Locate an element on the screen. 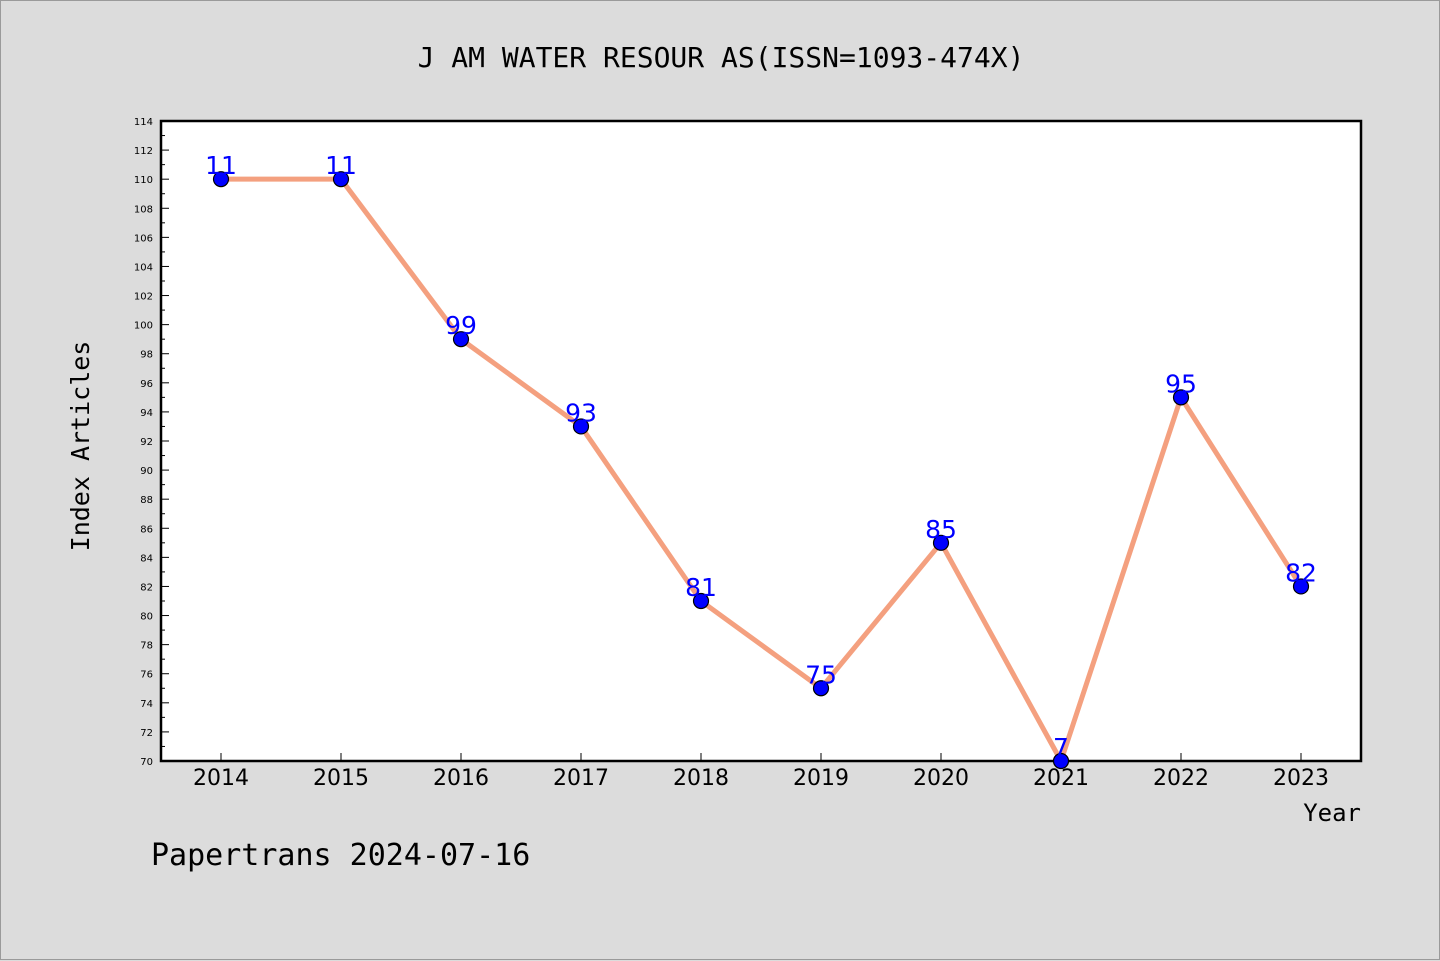 The image size is (1440, 961). data-label: 85 is located at coordinates (941, 529).